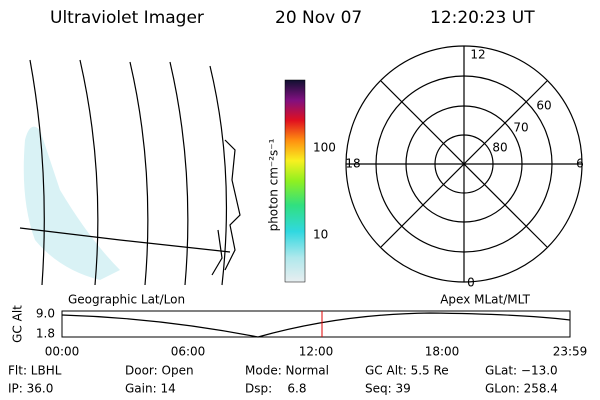  Describe the element at coordinates (580, 164) in the screenshot. I see `polar-label: 6` at that location.